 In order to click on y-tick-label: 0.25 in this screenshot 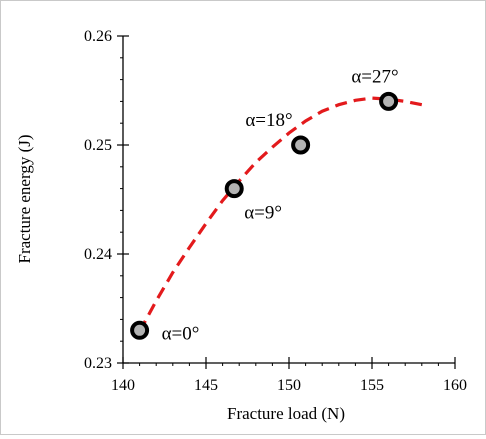, I will do `click(98, 145)`.